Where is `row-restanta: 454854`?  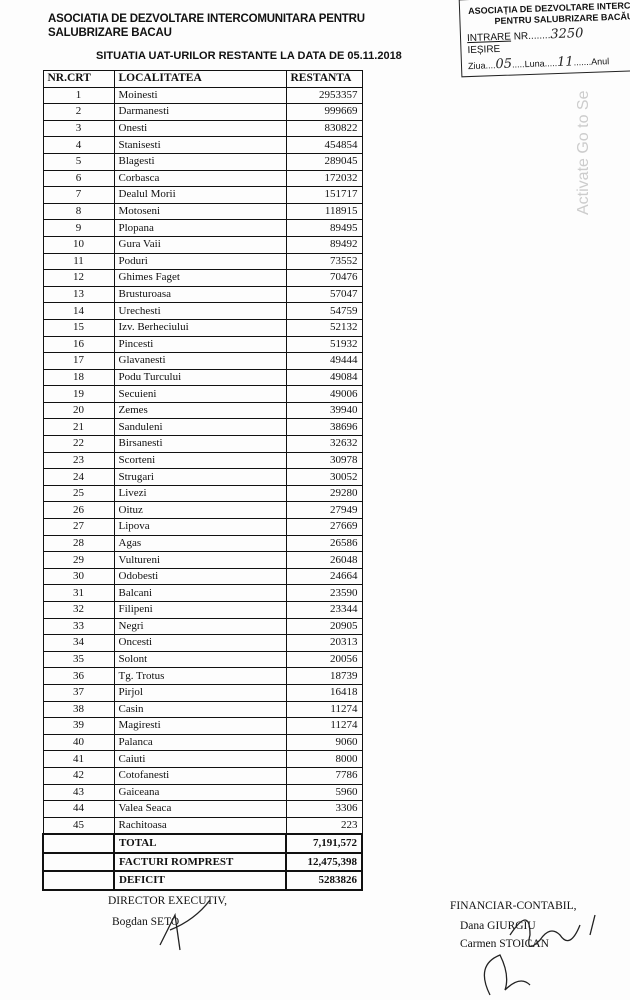 row-restanta: 454854 is located at coordinates (324, 145).